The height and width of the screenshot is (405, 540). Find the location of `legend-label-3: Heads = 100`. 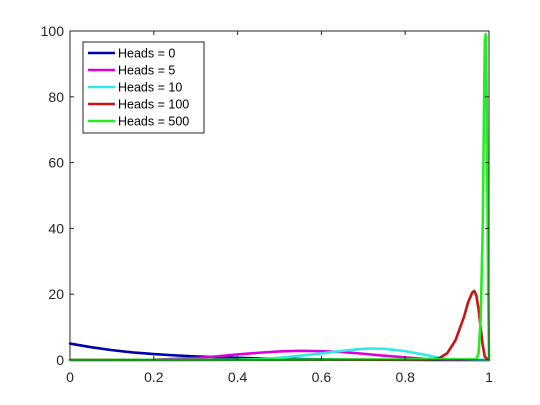

legend-label-3: Heads = 100 is located at coordinates (153, 105).